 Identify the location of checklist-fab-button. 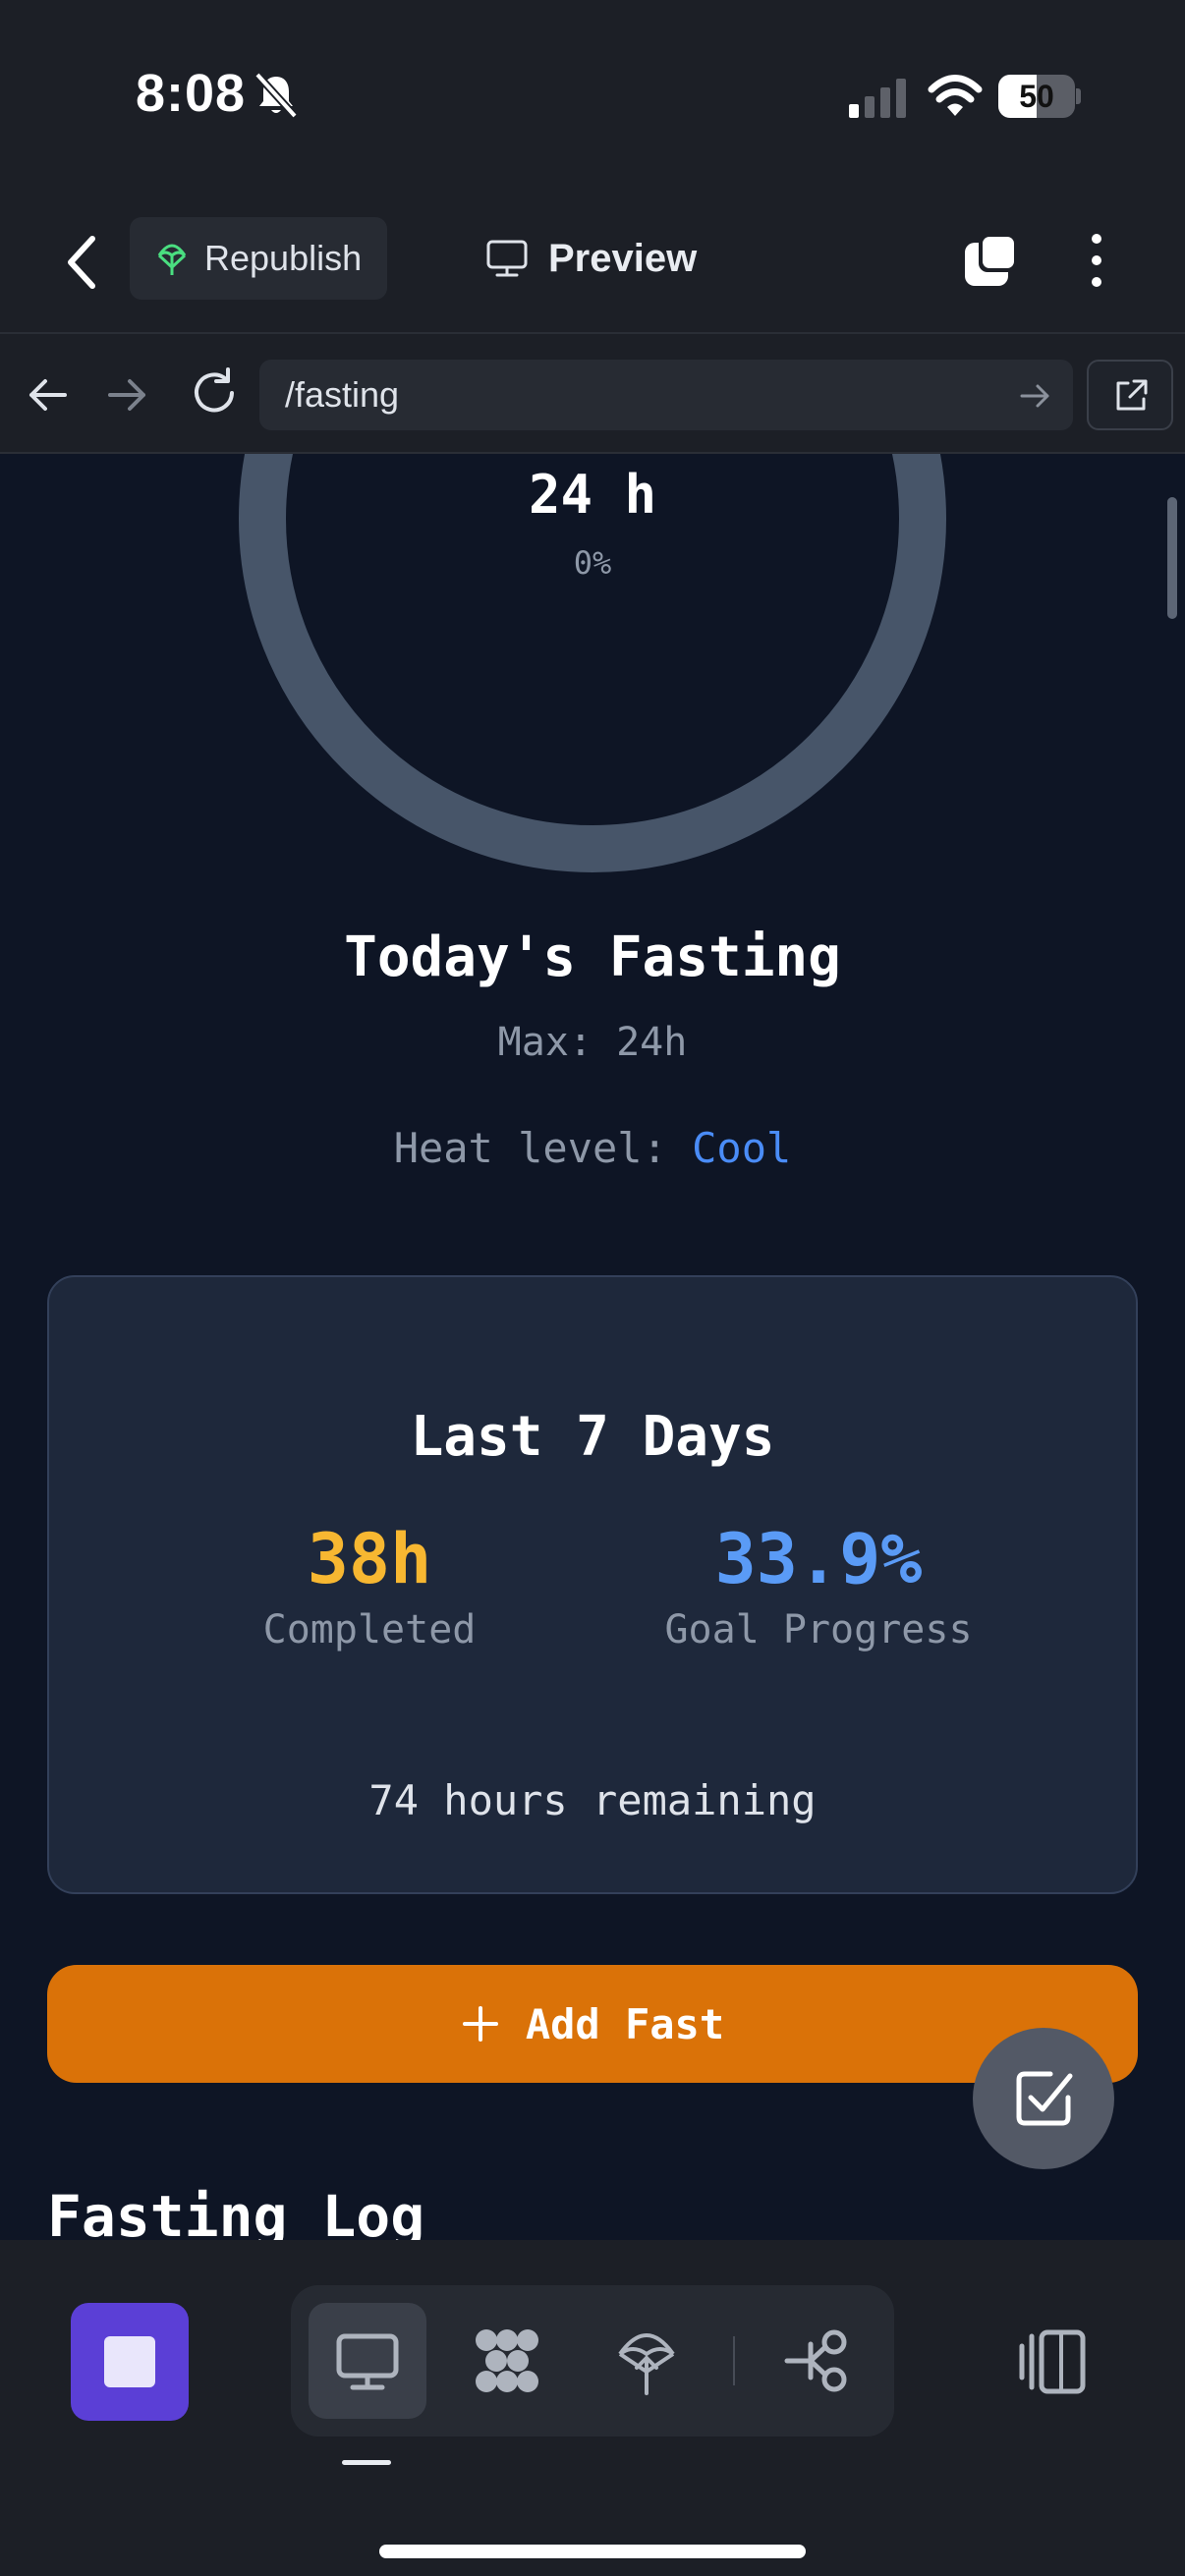
(1044, 2098).